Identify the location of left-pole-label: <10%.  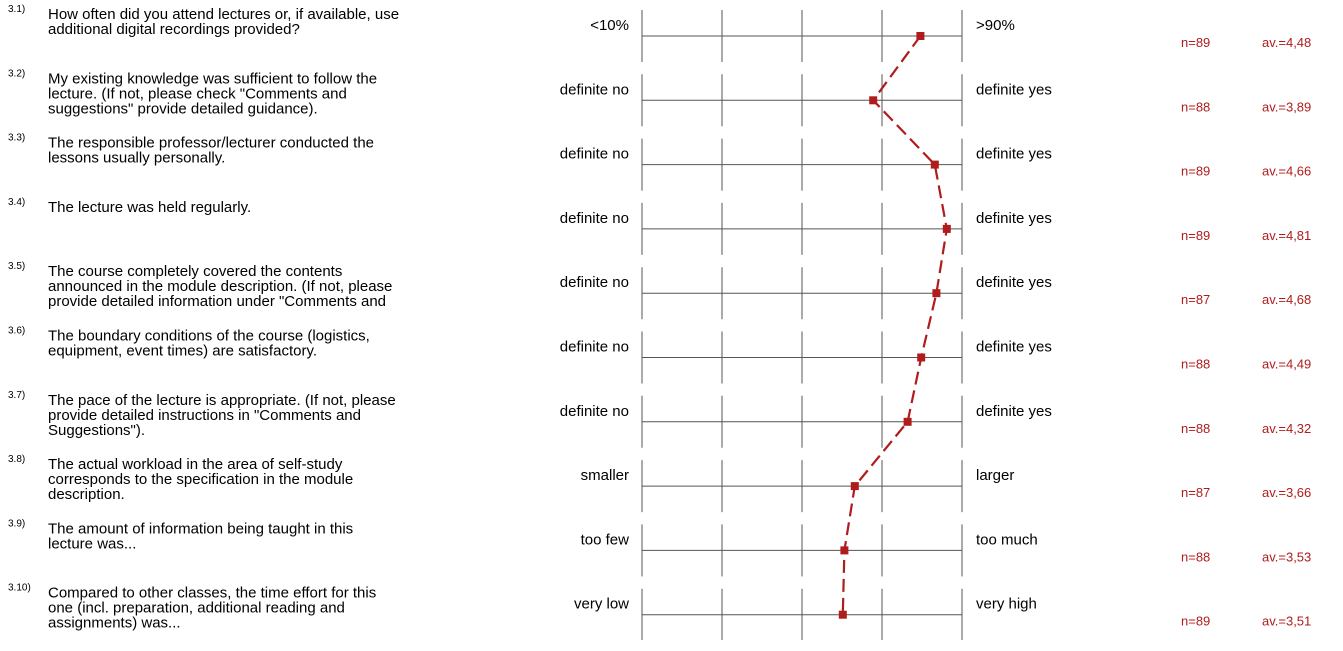
(609, 25).